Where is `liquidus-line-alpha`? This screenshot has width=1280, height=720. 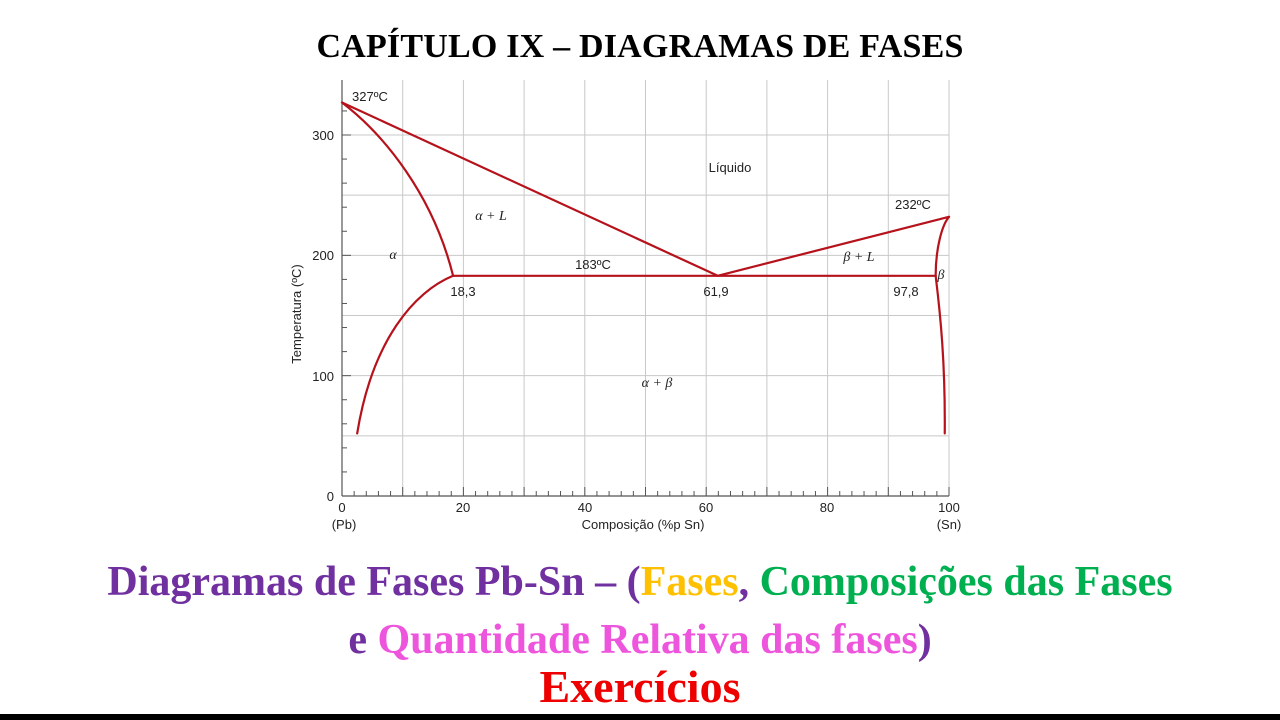 liquidus-line-alpha is located at coordinates (529, 189).